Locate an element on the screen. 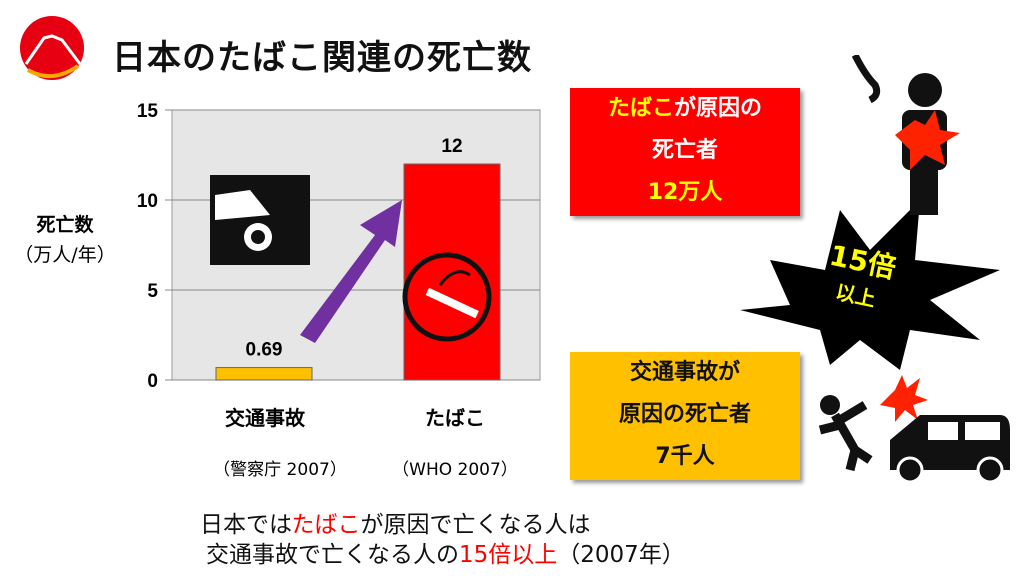 Image resolution: width=1032 pixels, height=581 pixels. tobacco-deaths-box: たばこが原因の 死亡者 12万人 is located at coordinates (685, 152).